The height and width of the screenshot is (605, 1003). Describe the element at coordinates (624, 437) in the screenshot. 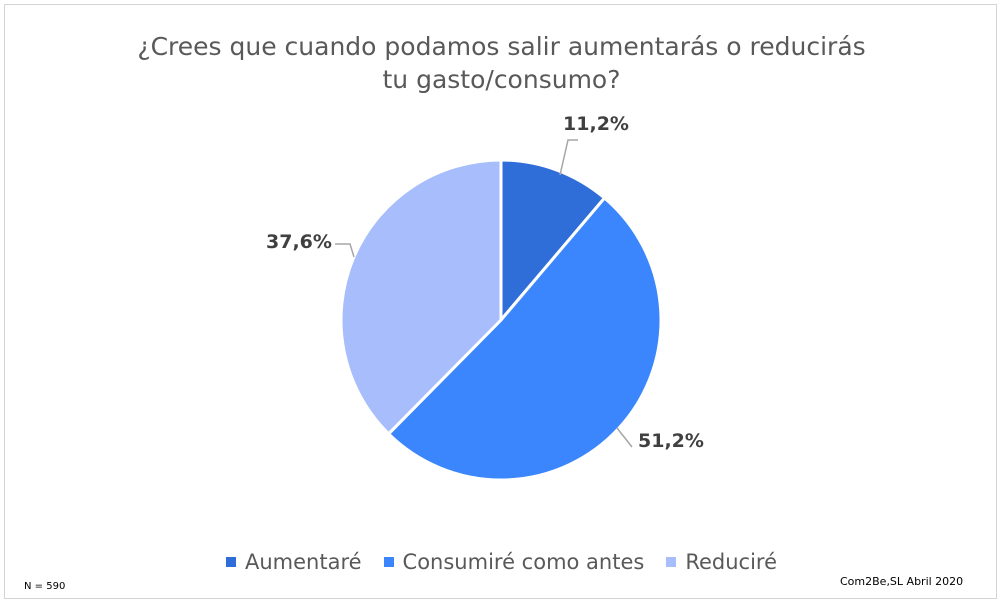

I see `leader-line-consumire` at that location.